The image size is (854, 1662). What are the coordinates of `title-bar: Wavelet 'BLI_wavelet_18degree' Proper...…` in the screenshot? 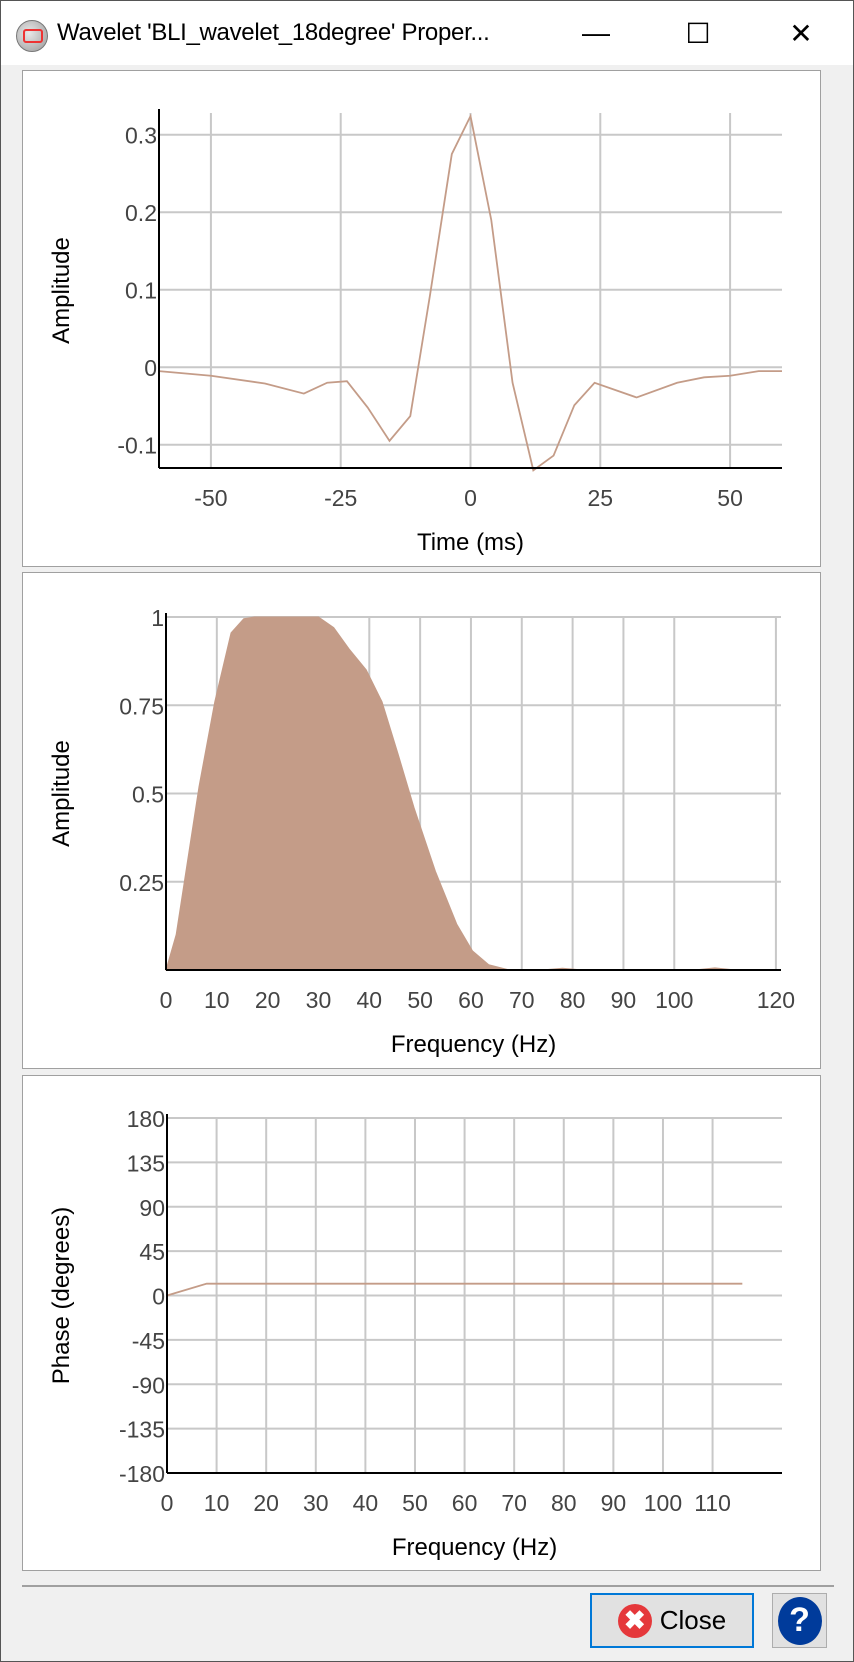 It's located at (427, 33).